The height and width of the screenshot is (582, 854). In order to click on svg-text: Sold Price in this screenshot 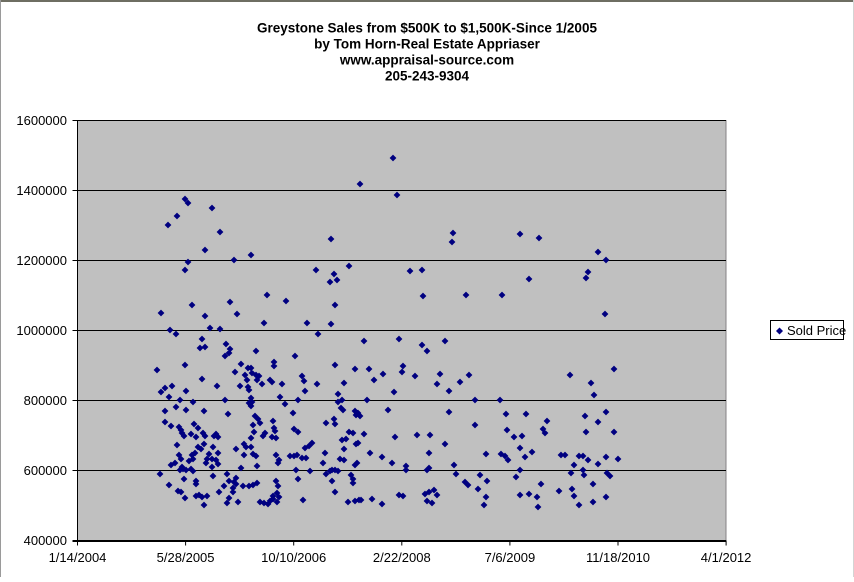, I will do `click(816, 330)`.